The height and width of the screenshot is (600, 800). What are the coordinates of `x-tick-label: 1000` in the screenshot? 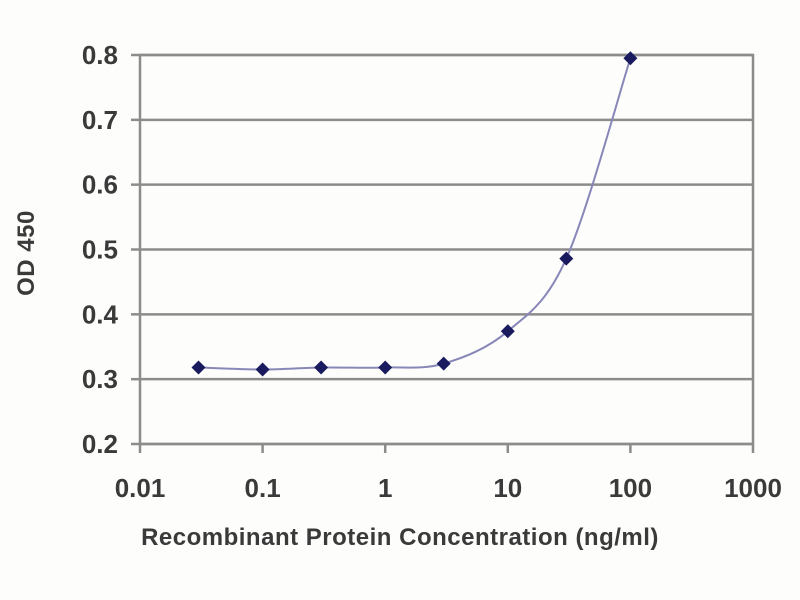 It's located at (753, 488).